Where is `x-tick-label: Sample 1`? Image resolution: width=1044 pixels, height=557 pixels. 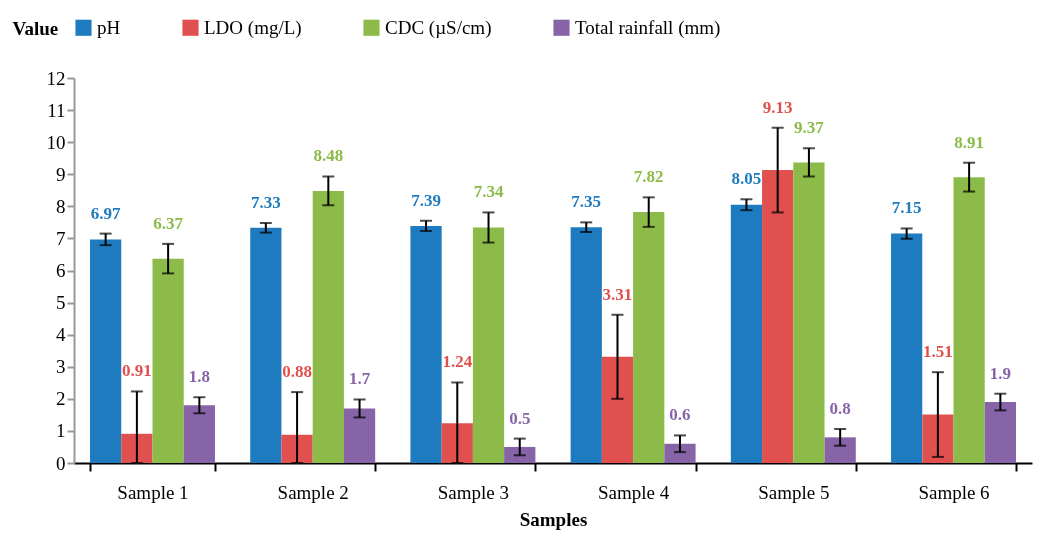
x-tick-label: Sample 1 is located at coordinates (153, 492).